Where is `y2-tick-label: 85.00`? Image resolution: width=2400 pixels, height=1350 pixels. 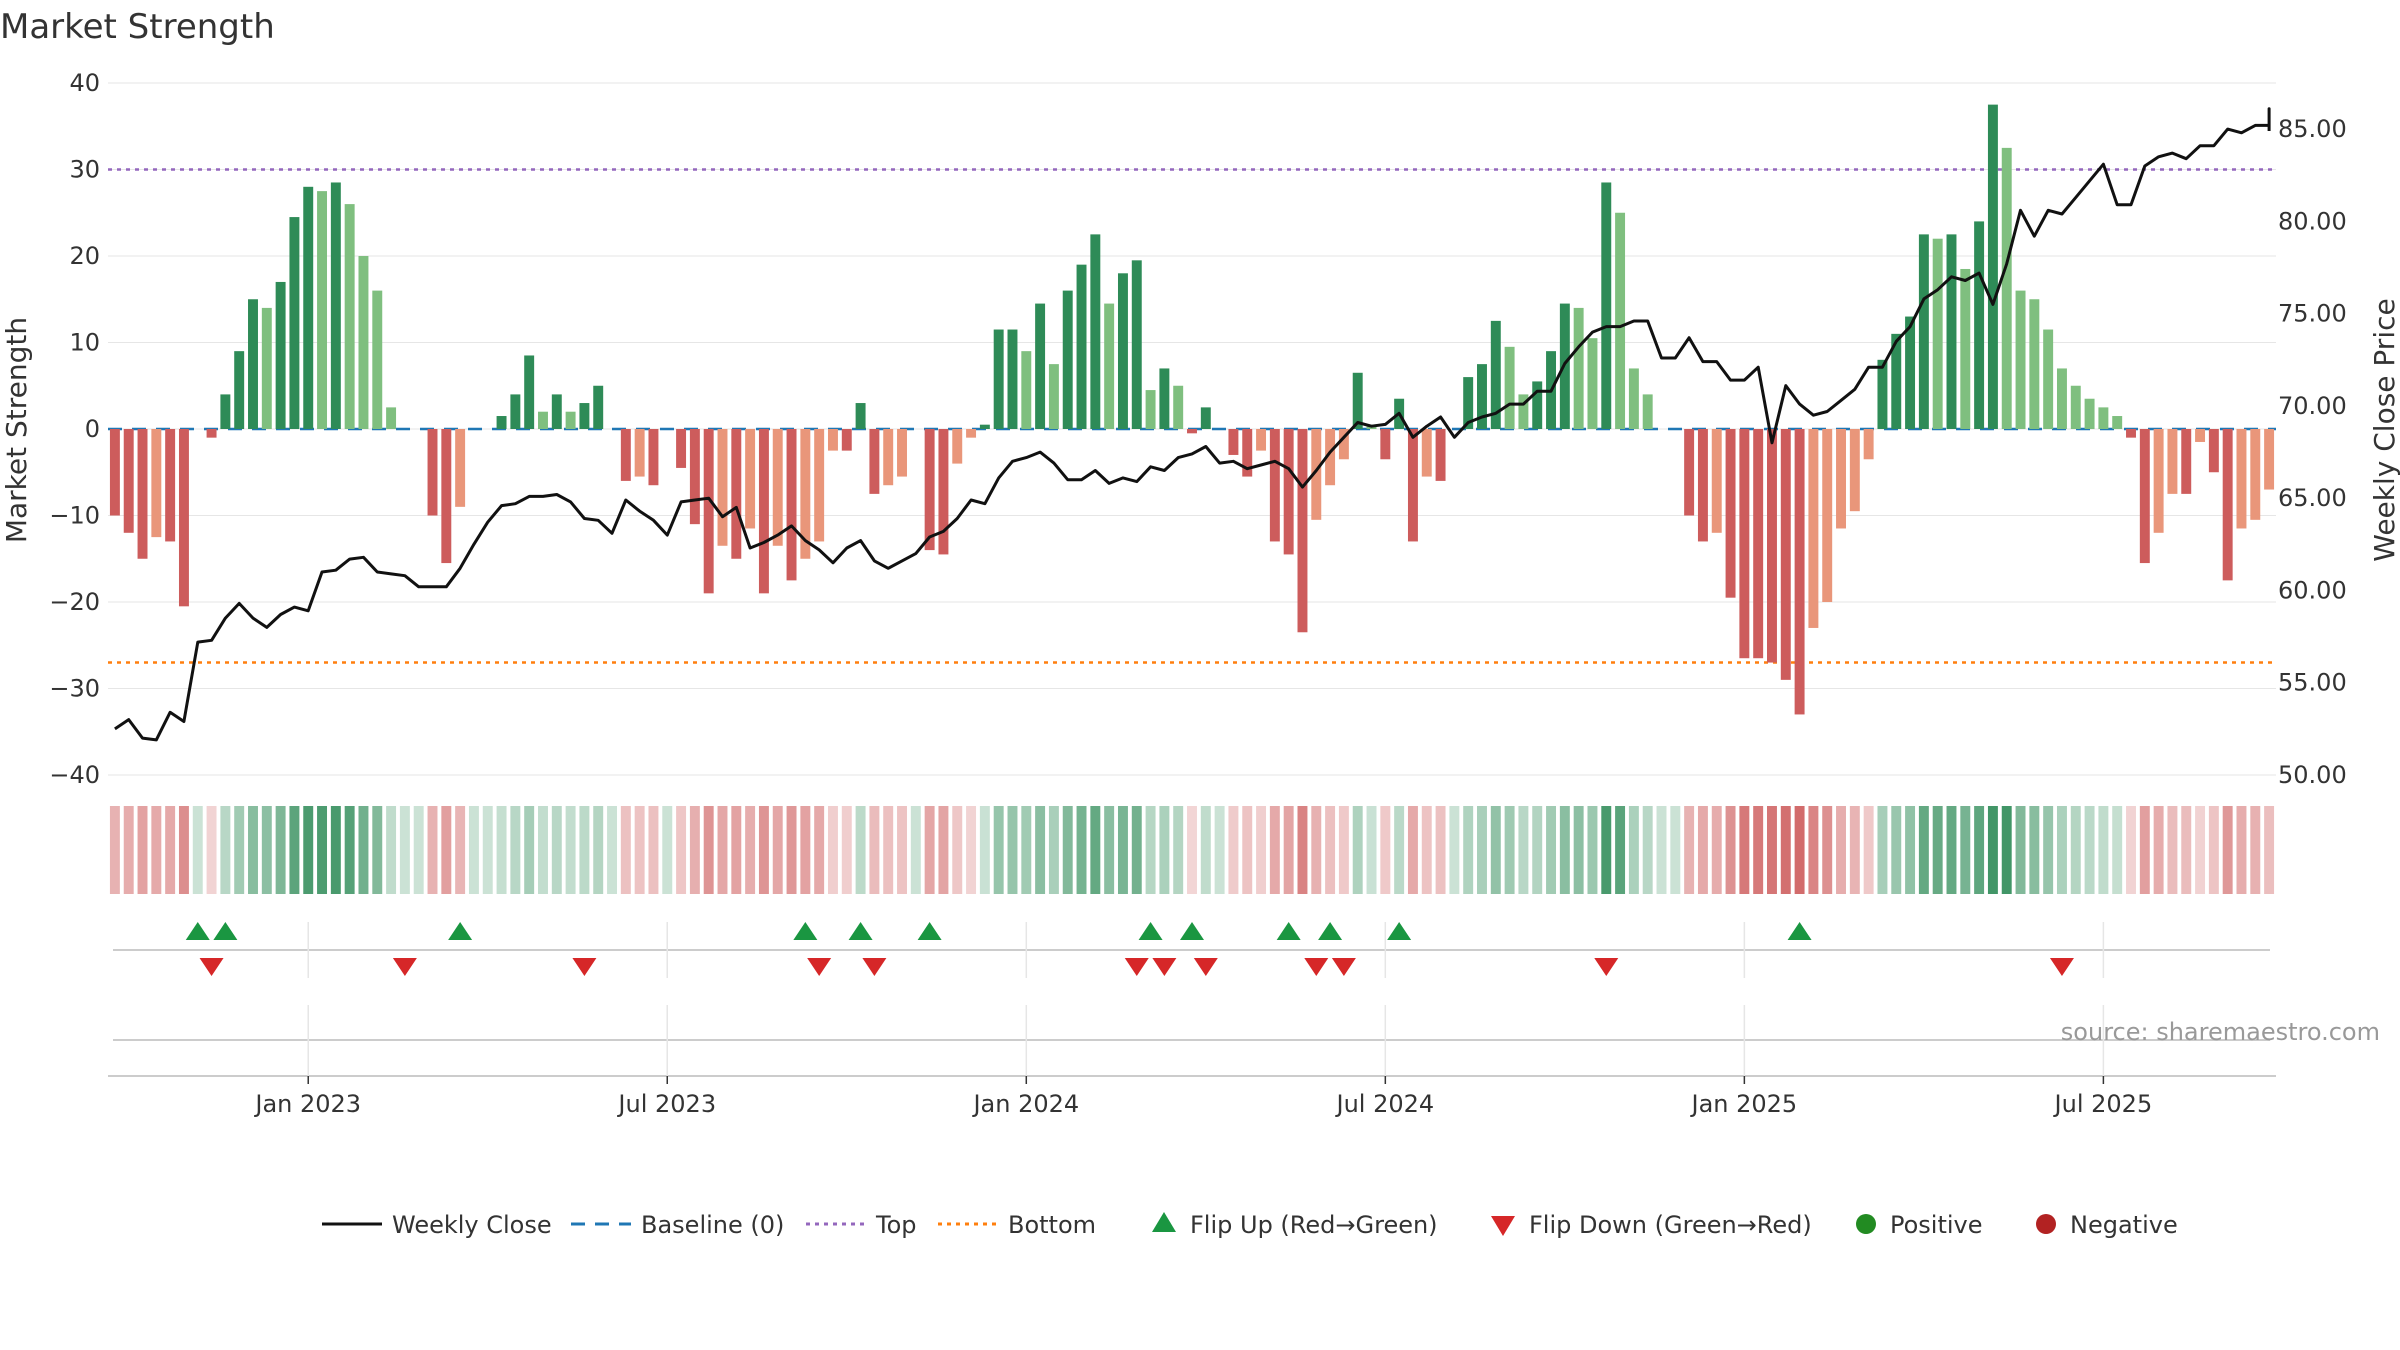
y2-tick-label: 85.00 is located at coordinates (2312, 129).